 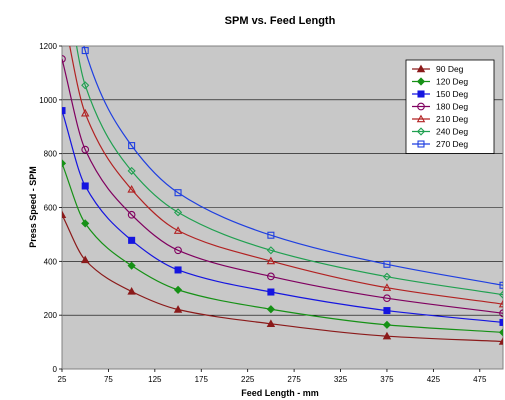 I want to click on y-tick-label: 0, so click(x=55, y=369).